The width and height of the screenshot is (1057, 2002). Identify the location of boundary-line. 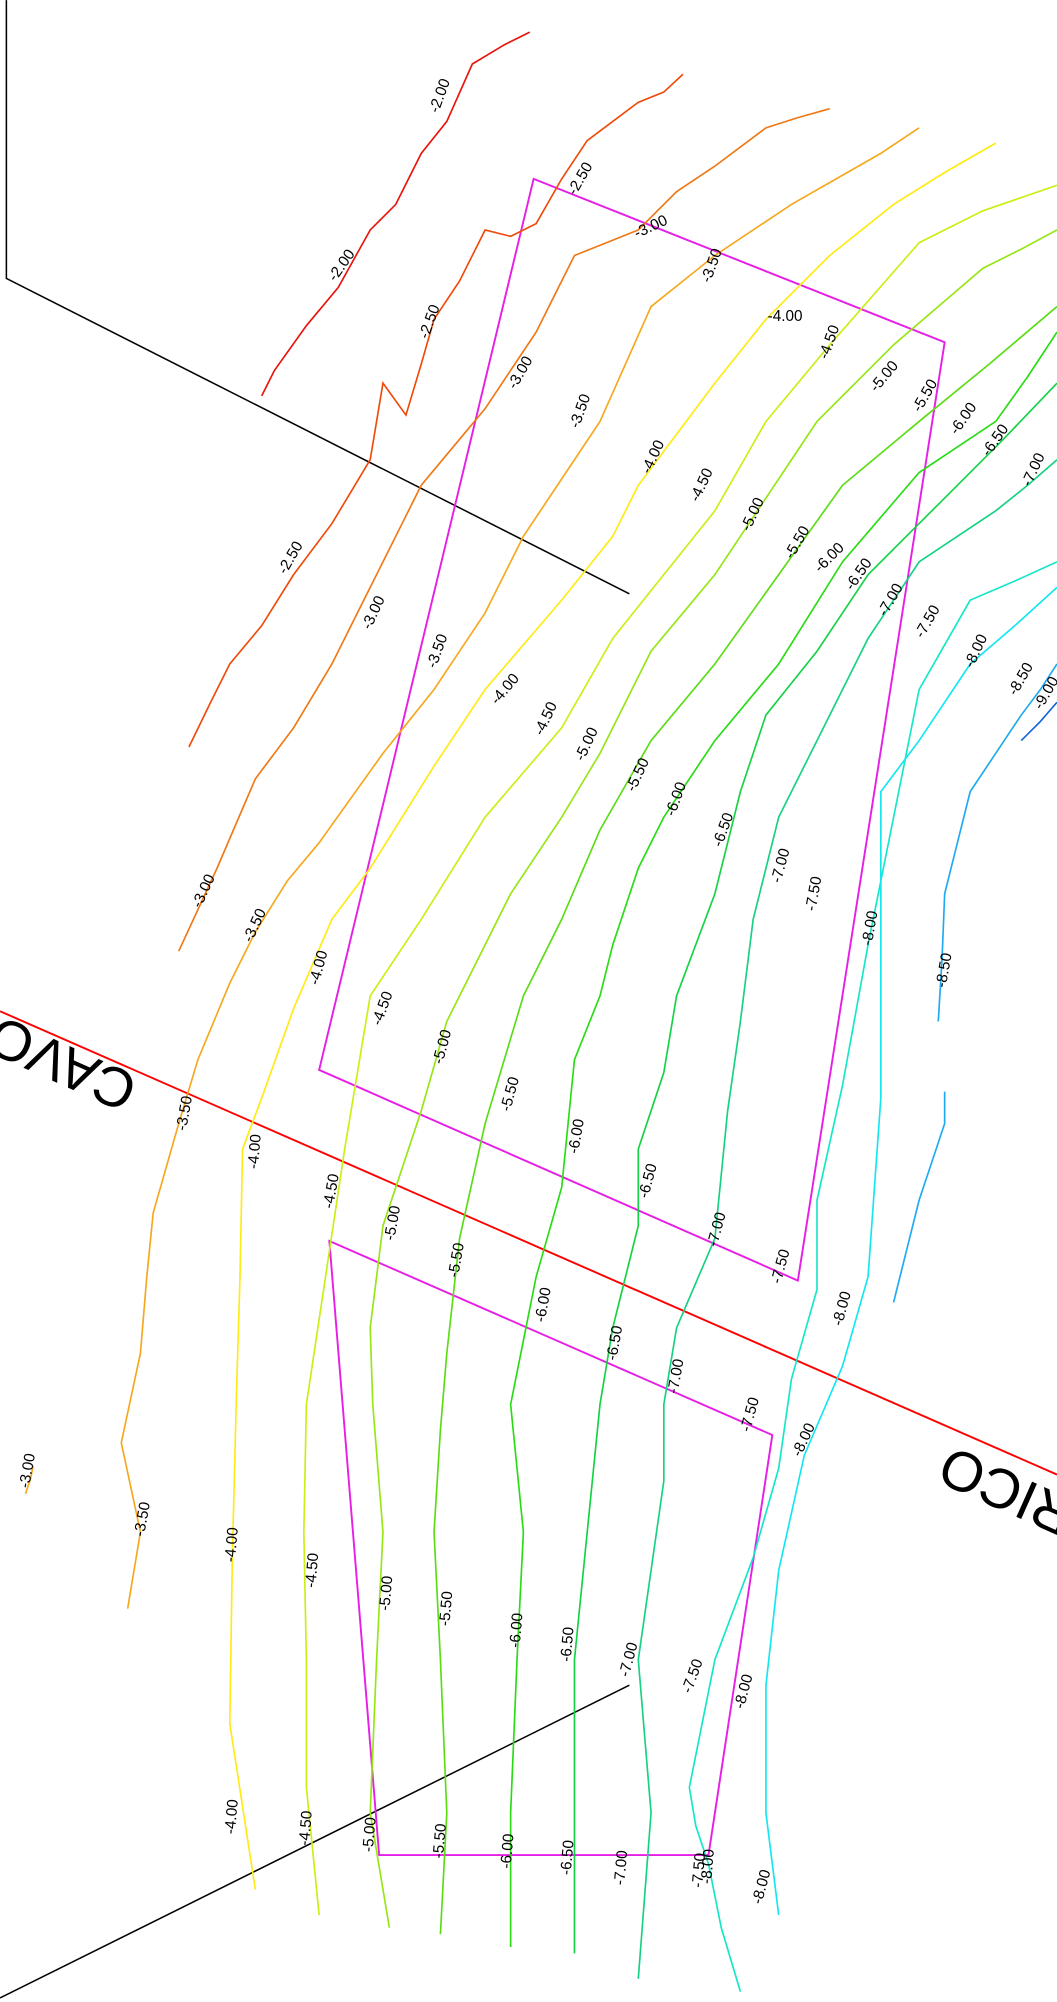
(315, 1841).